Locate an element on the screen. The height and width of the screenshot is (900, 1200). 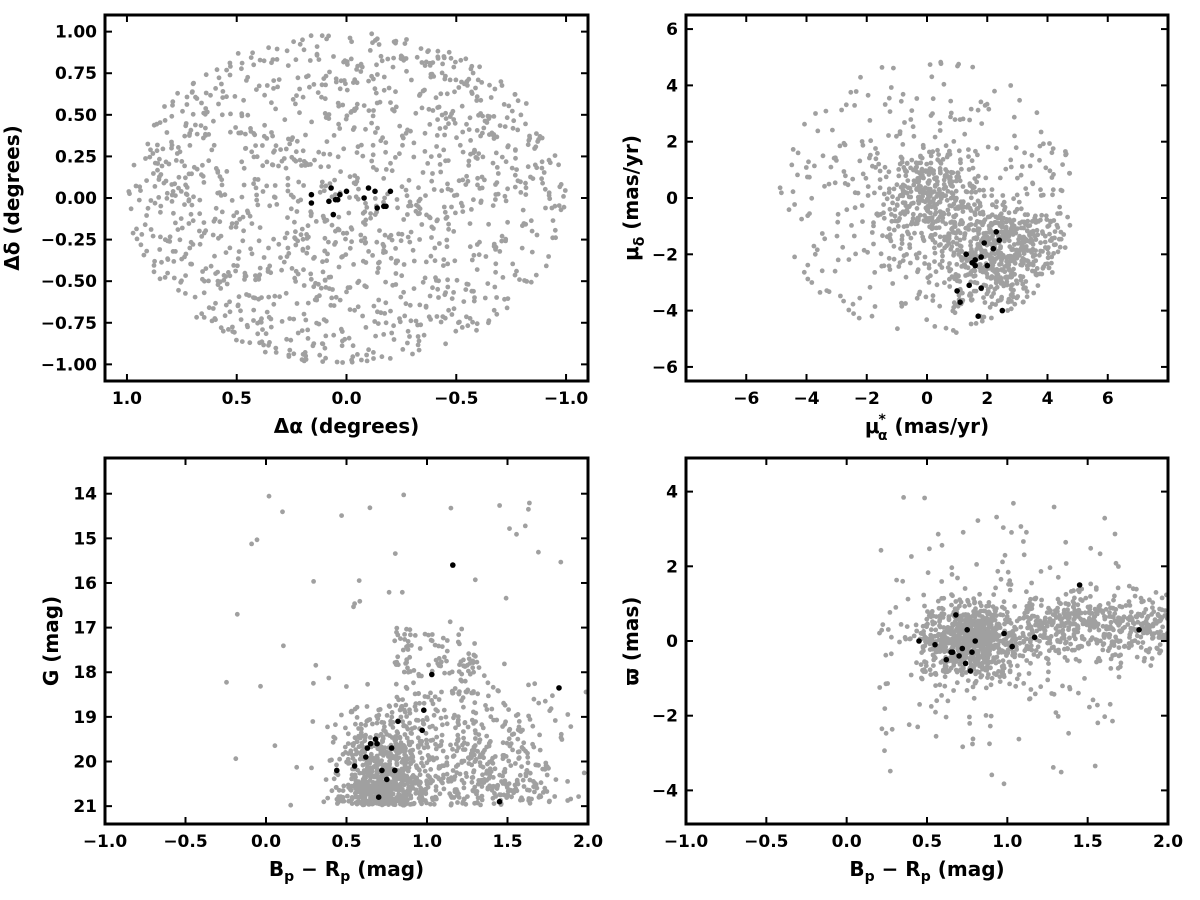
x-axis-label-rest: (mas/yr) is located at coordinates (938, 426).